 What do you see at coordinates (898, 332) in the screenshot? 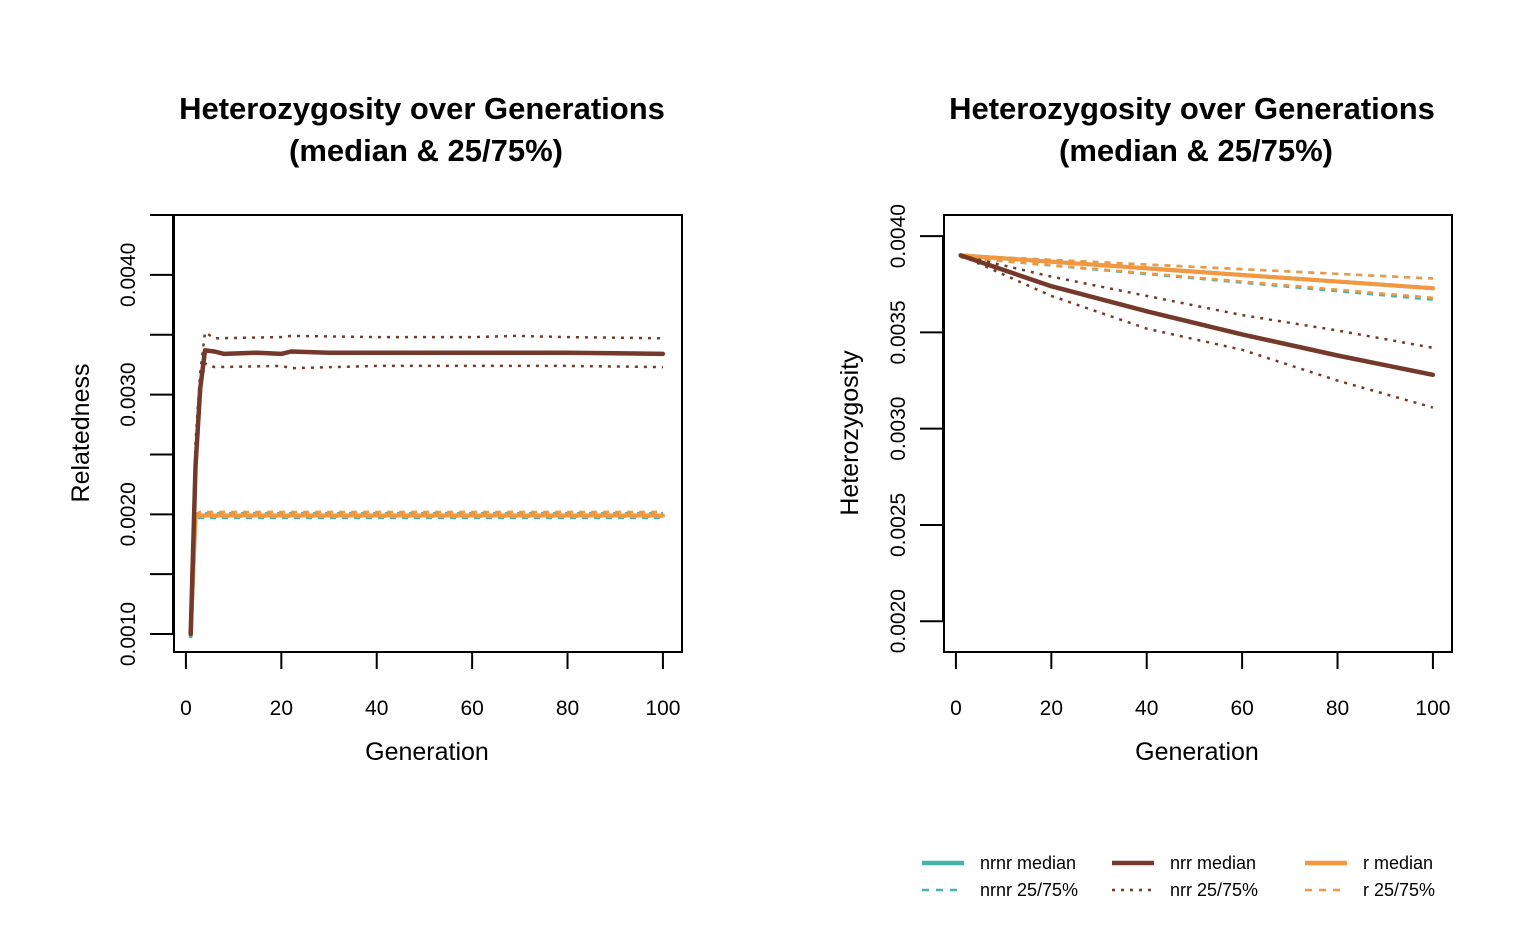
I see `y-tick-label: 0.0035` at bounding box center [898, 332].